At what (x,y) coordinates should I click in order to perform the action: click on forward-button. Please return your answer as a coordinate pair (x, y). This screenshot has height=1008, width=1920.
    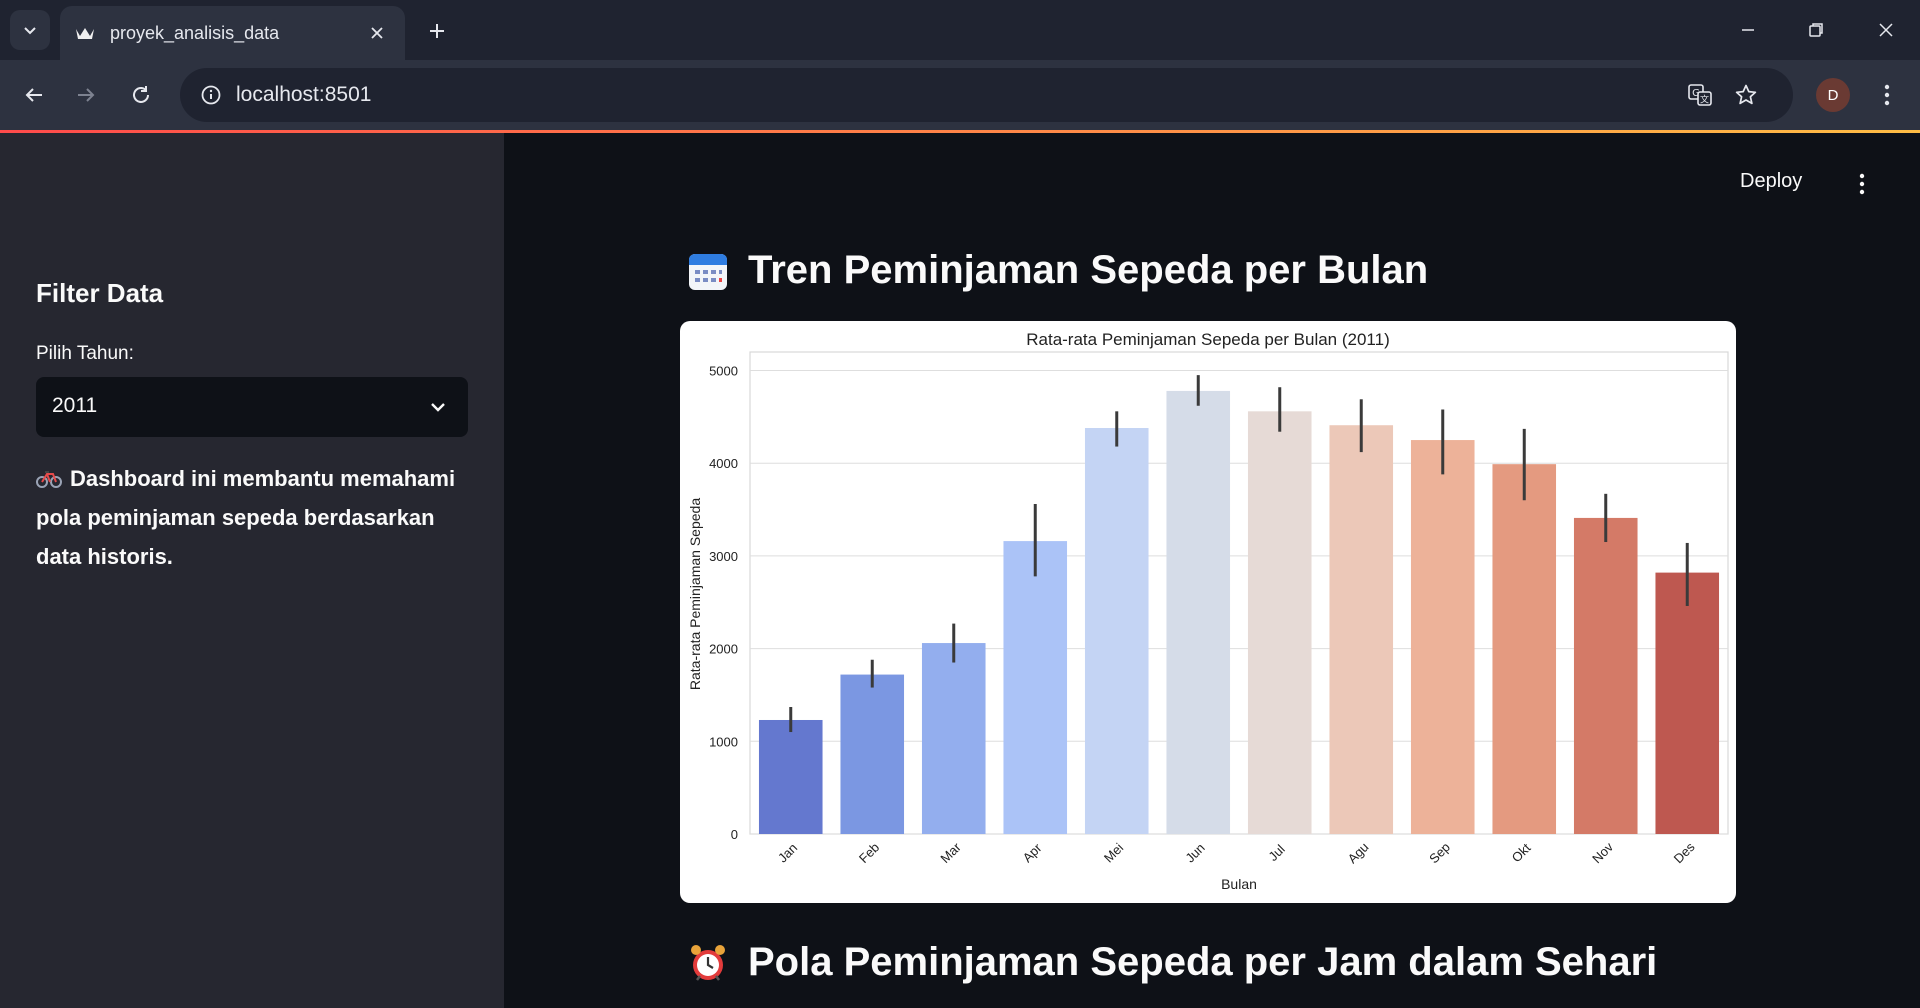
    Looking at the image, I should click on (86, 95).